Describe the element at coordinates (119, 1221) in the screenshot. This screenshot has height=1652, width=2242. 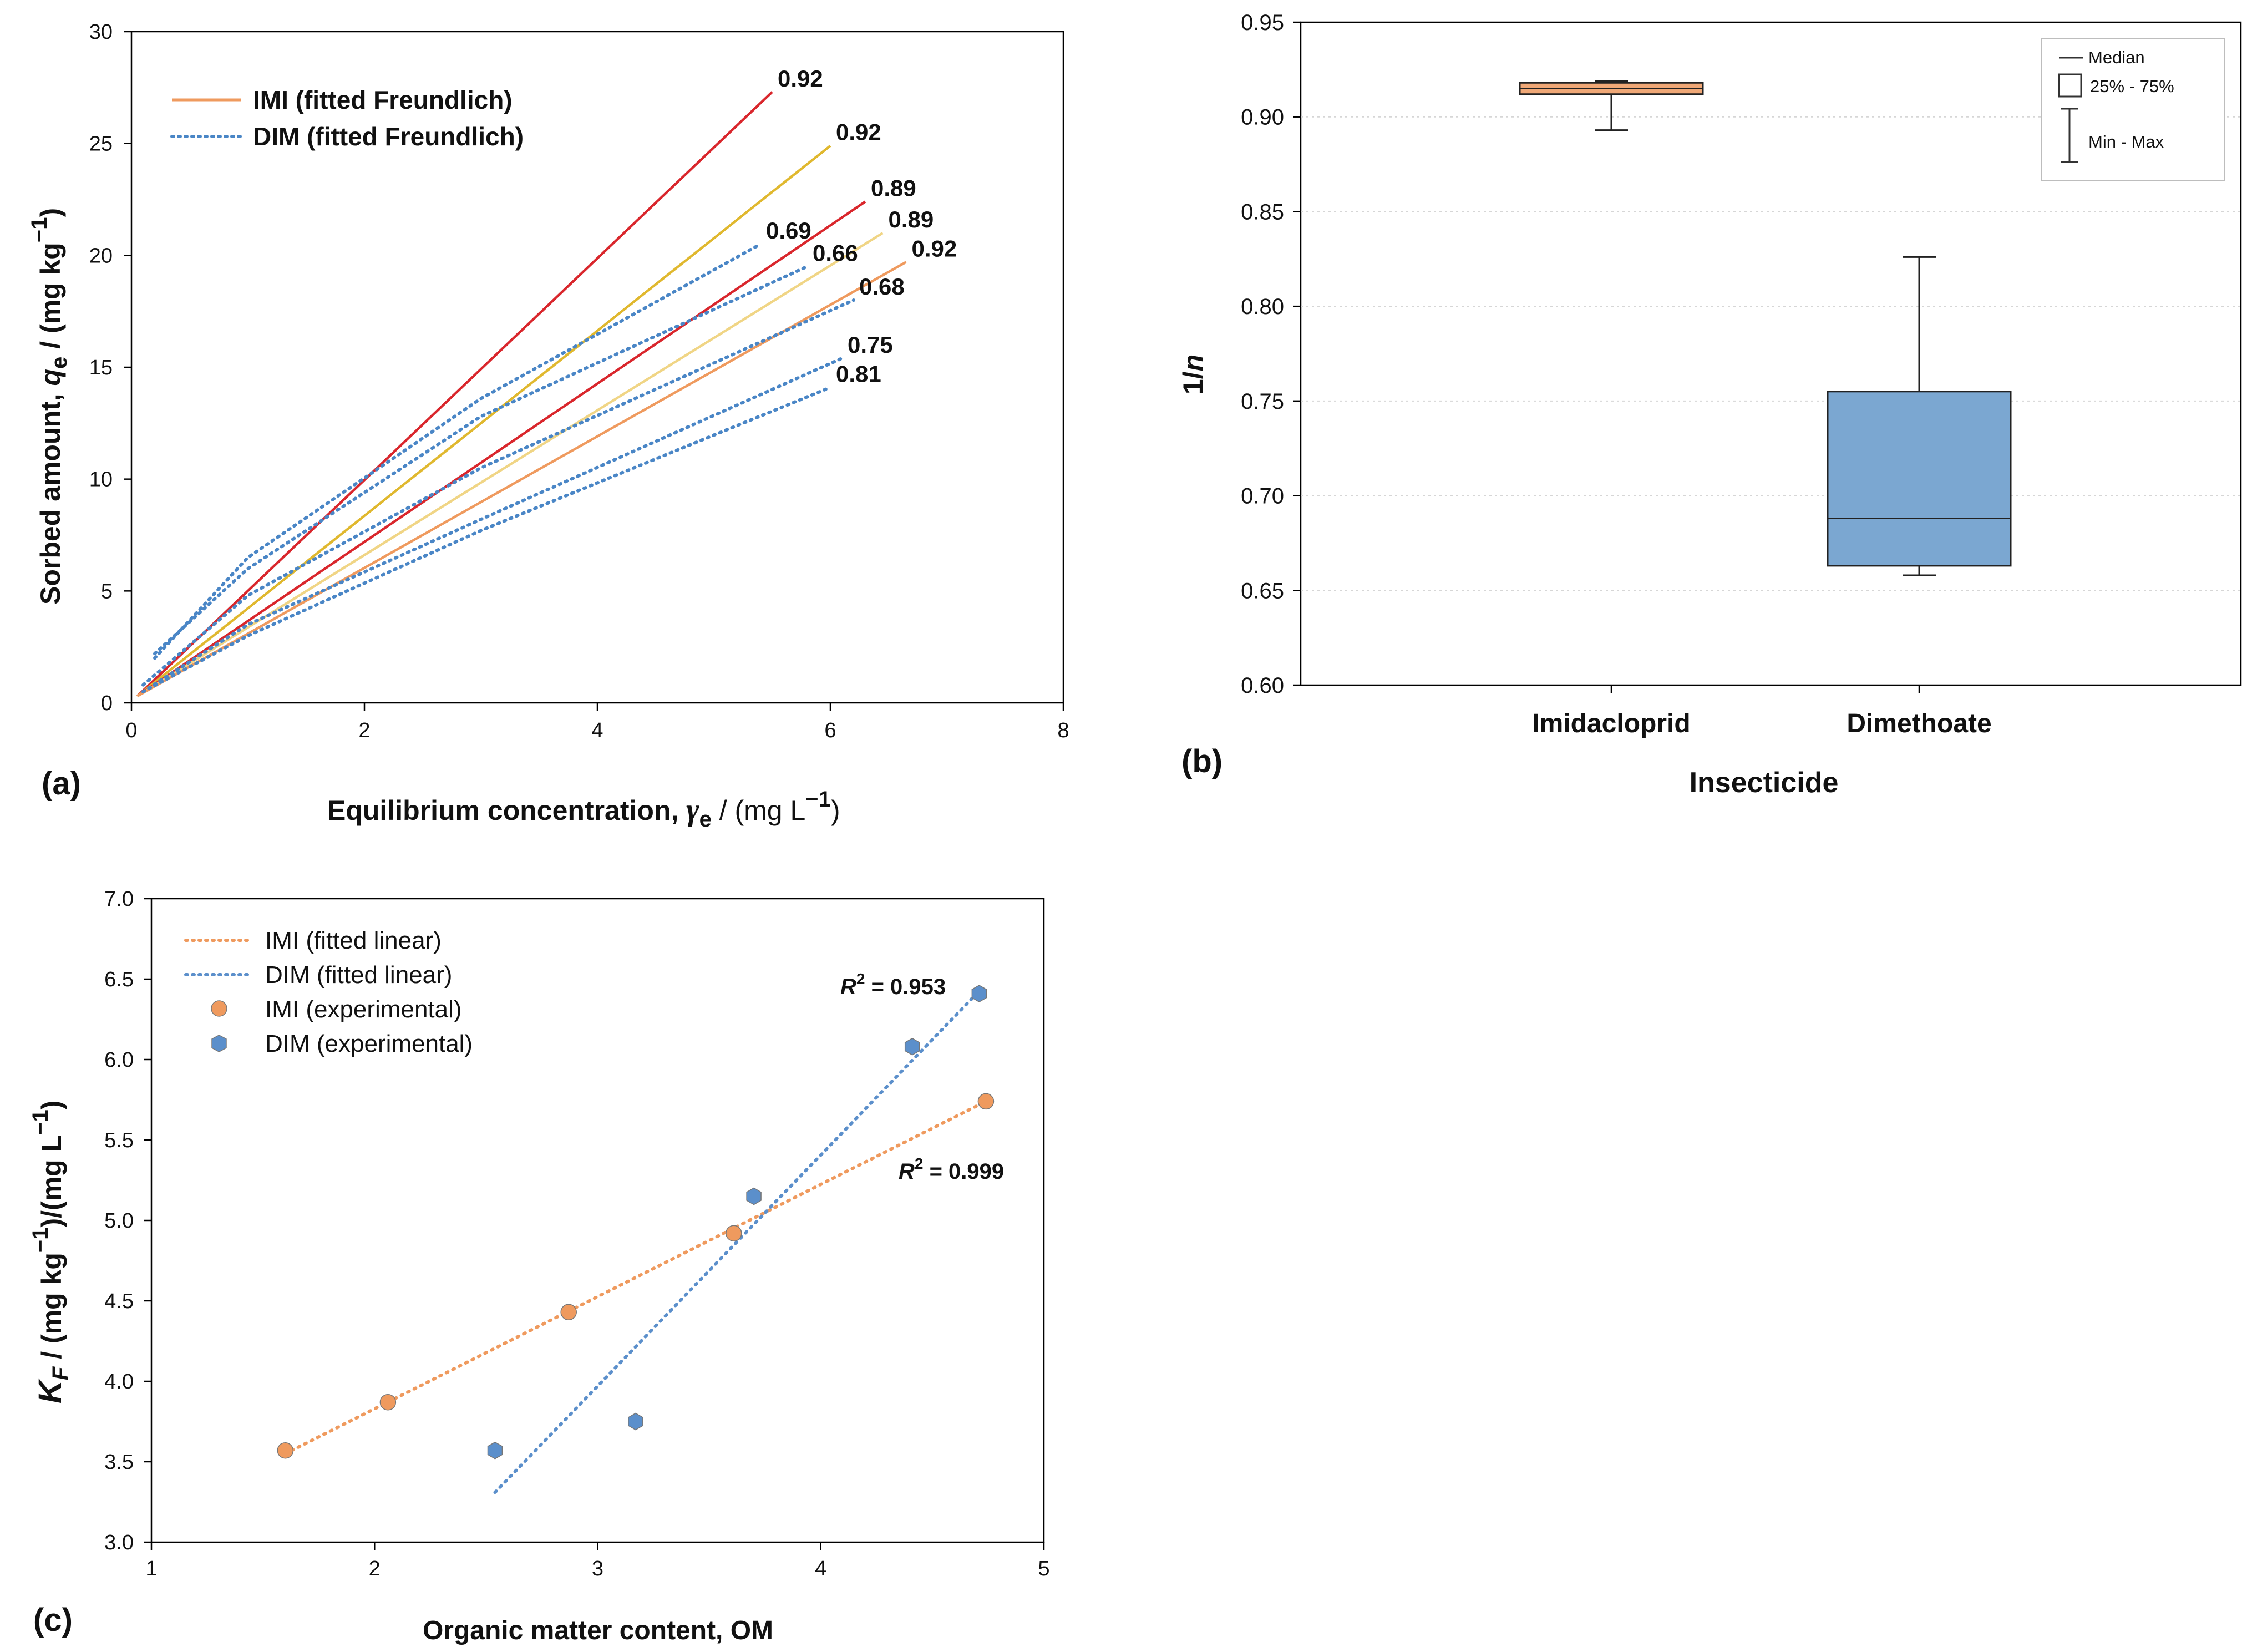
I see `panel-c-y-tick-label: 5.0` at that location.